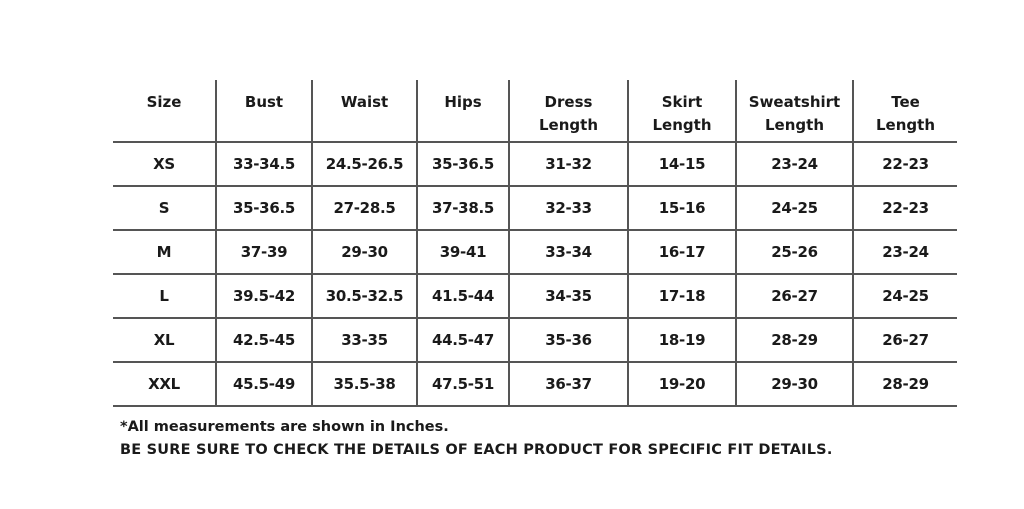 The width and height of the screenshot is (1024, 509). What do you see at coordinates (904, 111) in the screenshot?
I see `column-header: Tee Length` at bounding box center [904, 111].